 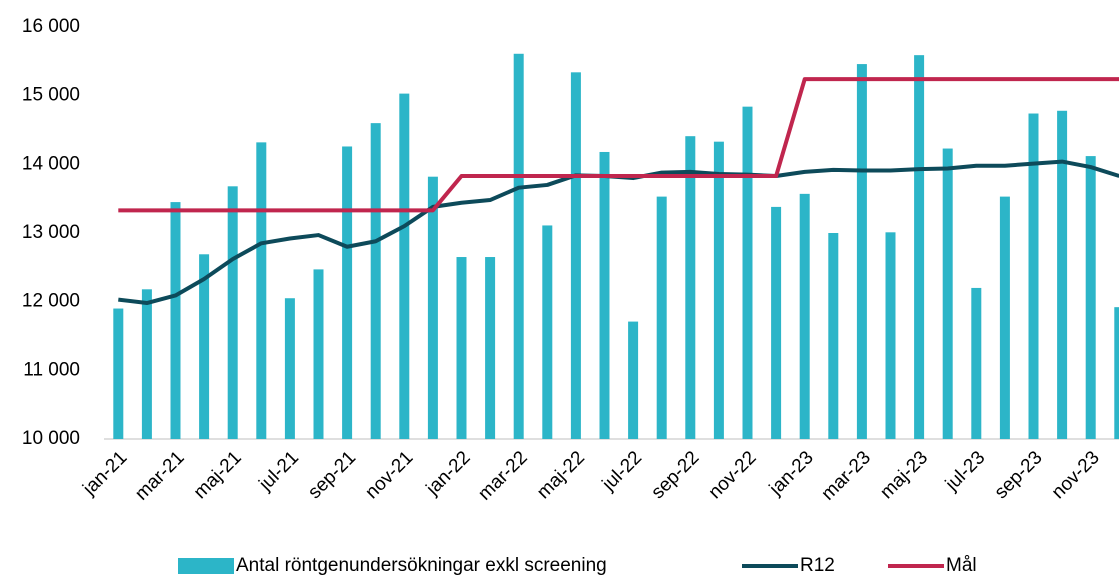 I want to click on x-tick-label: jan-23, so click(x=791, y=473).